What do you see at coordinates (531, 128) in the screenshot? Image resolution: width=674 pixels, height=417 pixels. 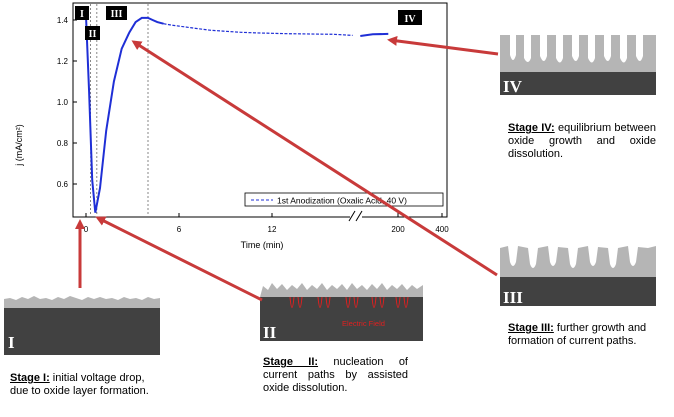 I see `caption-stage-IV-head: Stage IV:` at bounding box center [531, 128].